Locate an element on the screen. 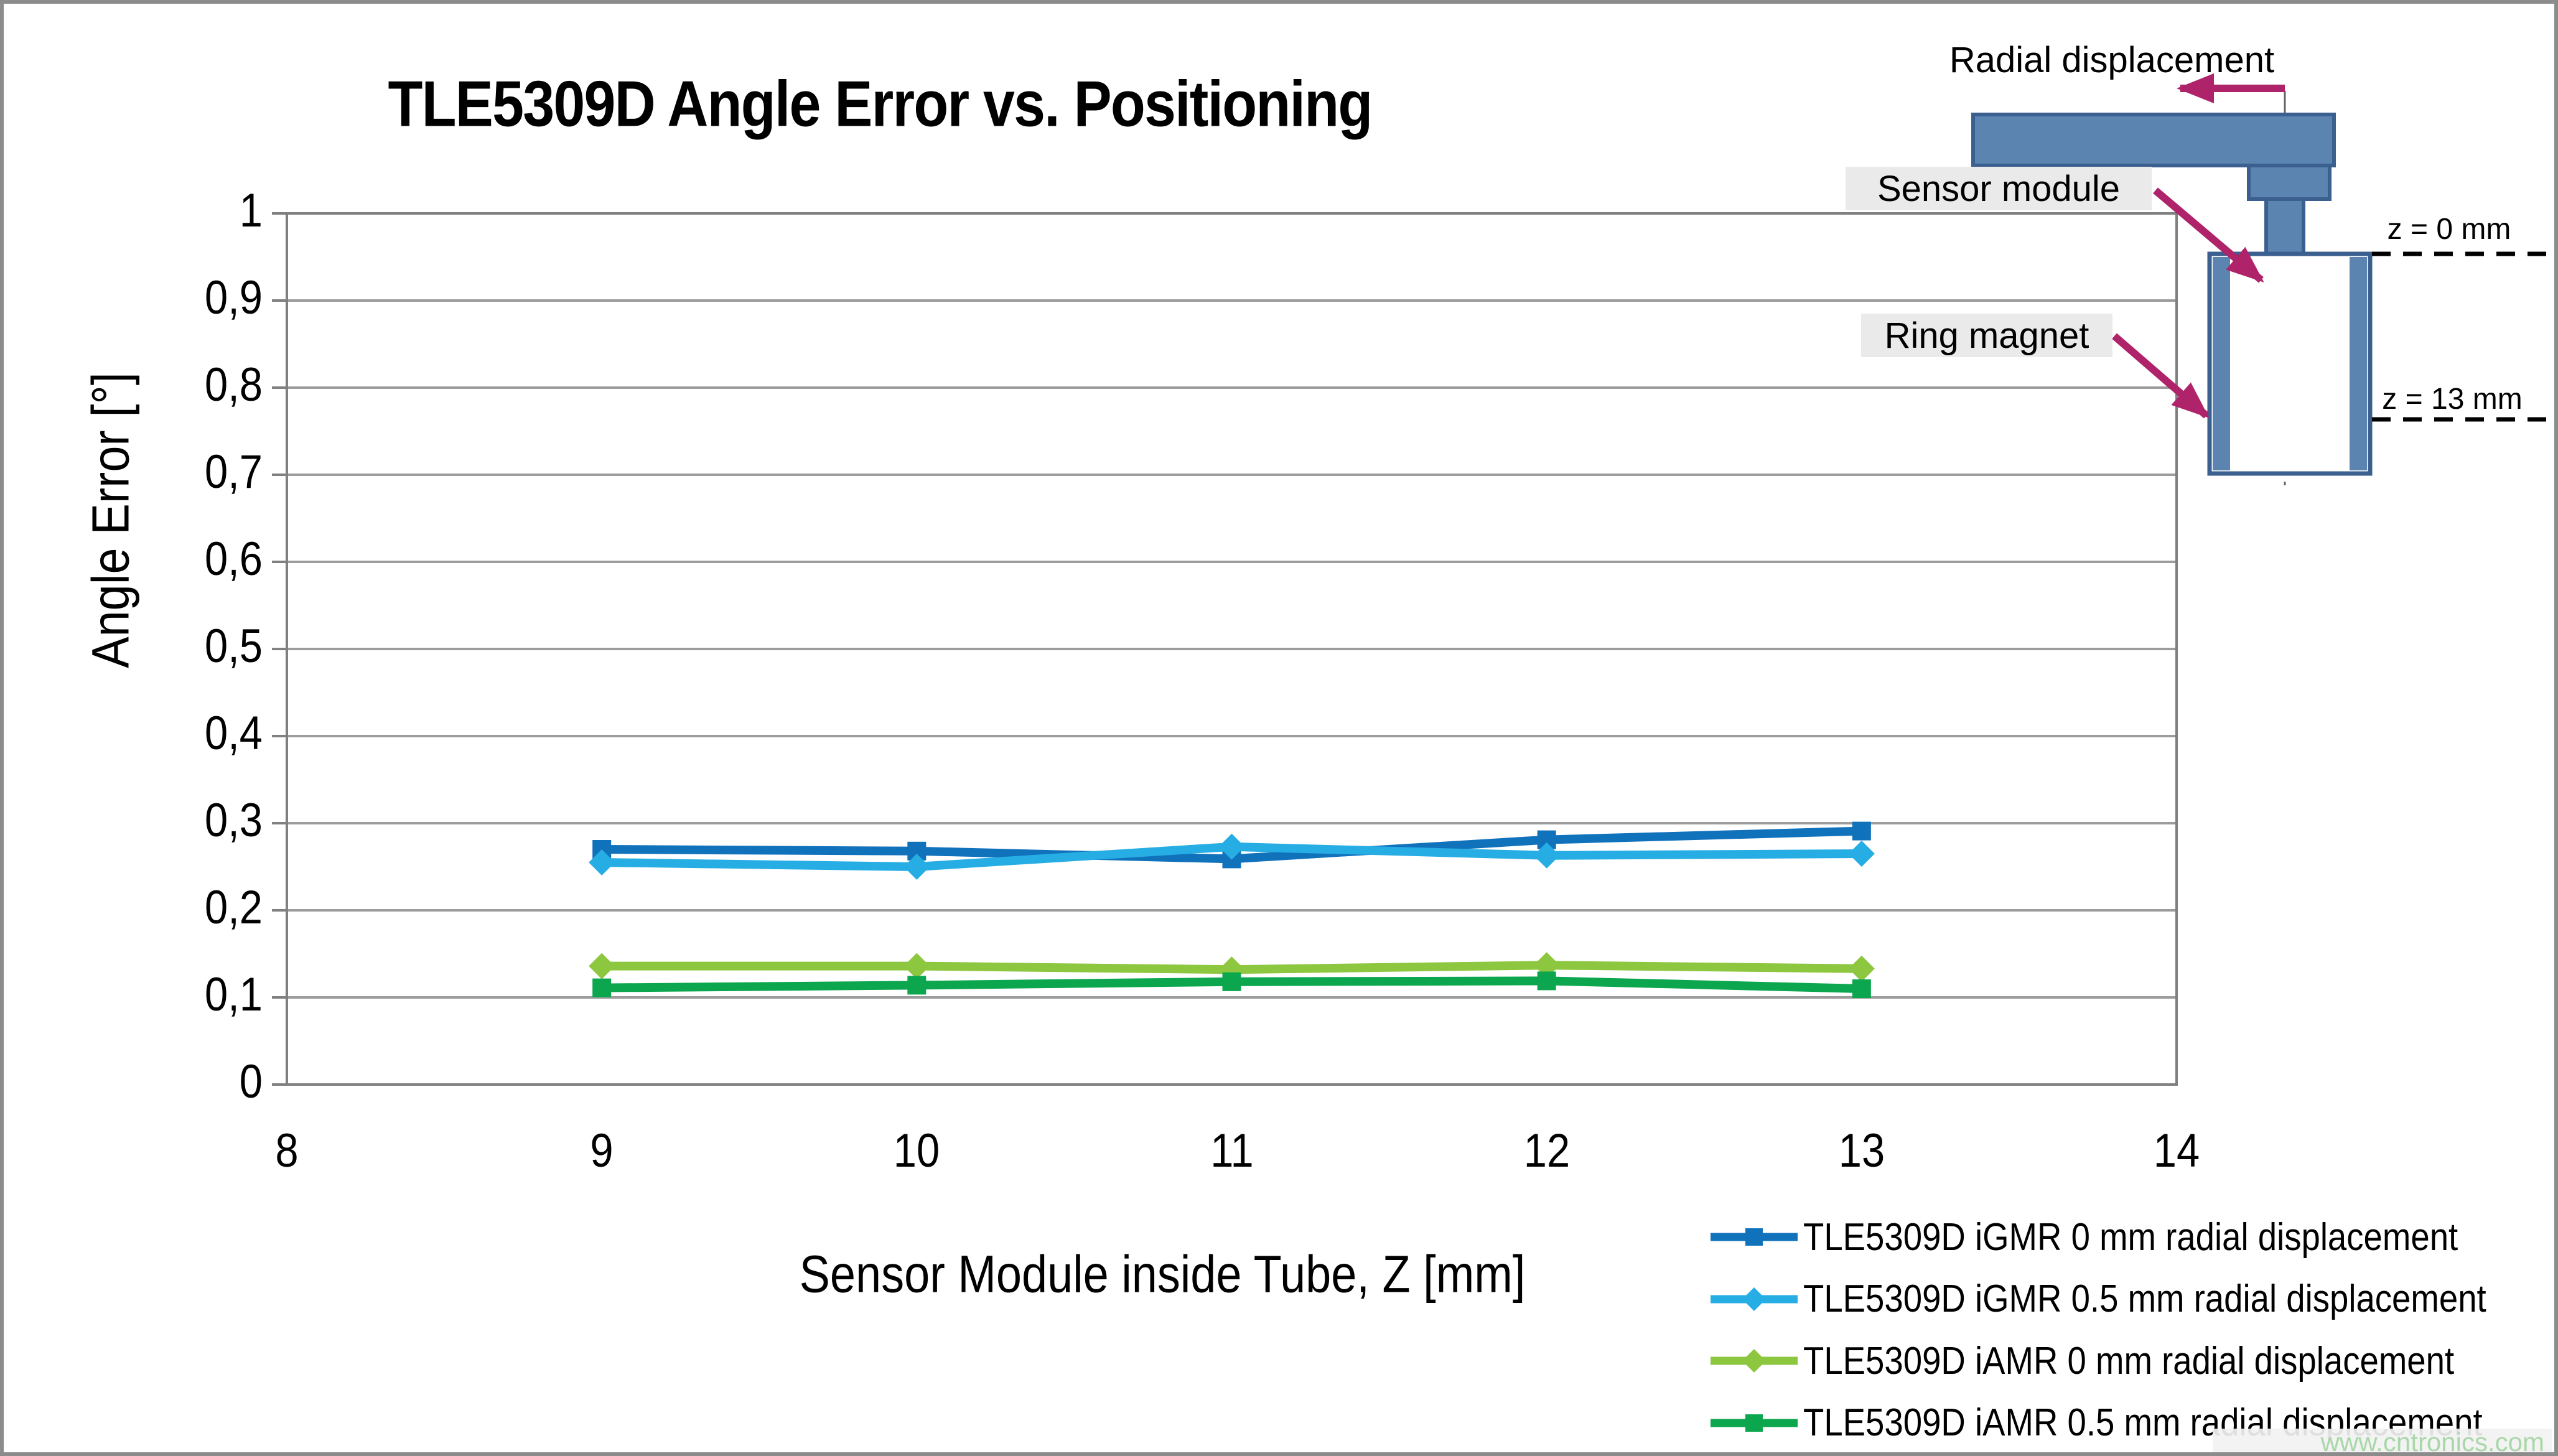 The height and width of the screenshot is (1456, 2558). watermark: www.cntronics.com is located at coordinates (2382, 1440).